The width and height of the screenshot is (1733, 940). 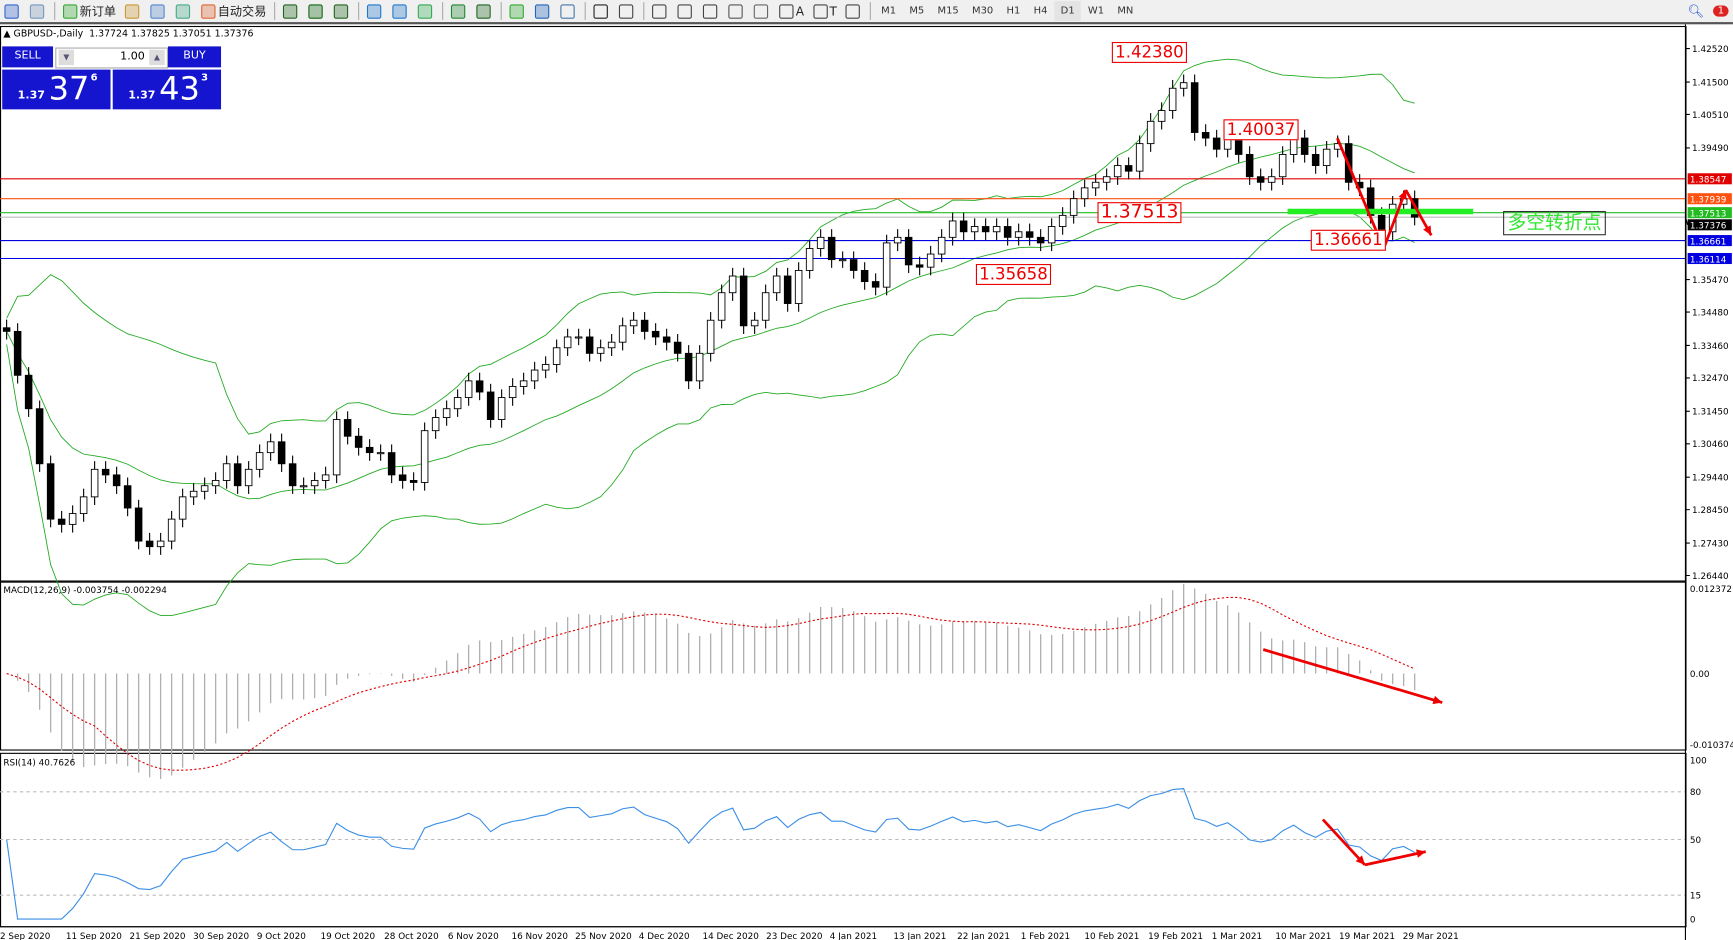 I want to click on timeframe-m30: M30, so click(x=983, y=11).